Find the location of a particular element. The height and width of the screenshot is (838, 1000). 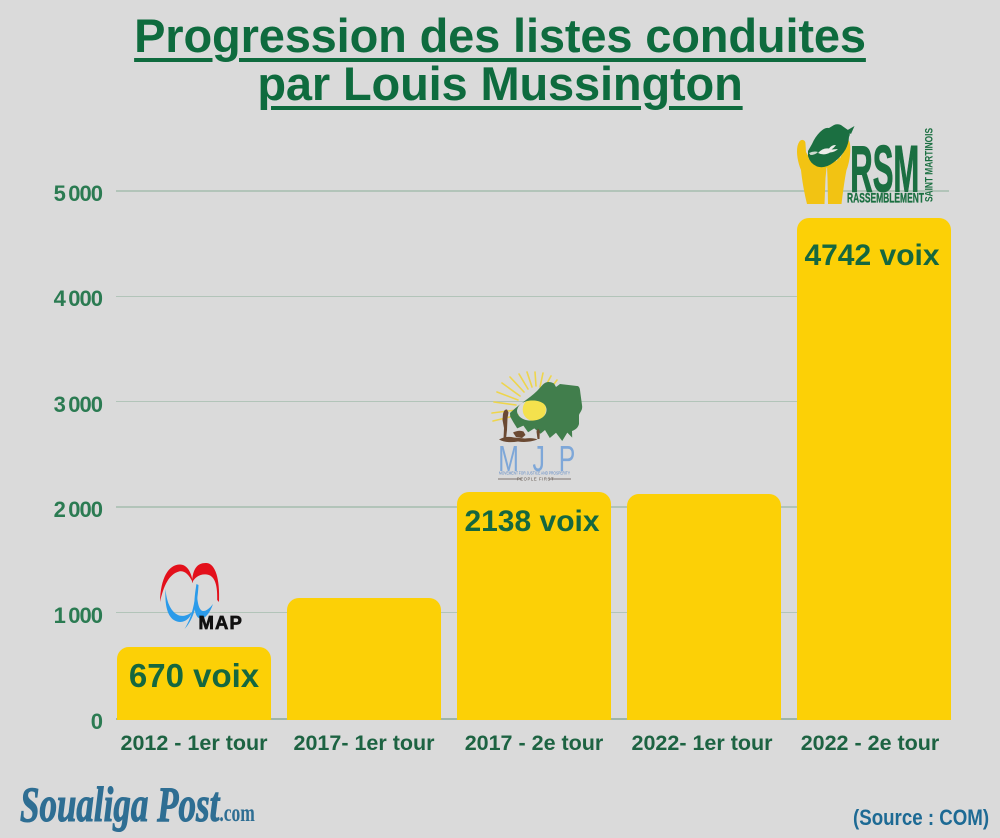

svg-text: RSM is located at coordinates (884, 168).